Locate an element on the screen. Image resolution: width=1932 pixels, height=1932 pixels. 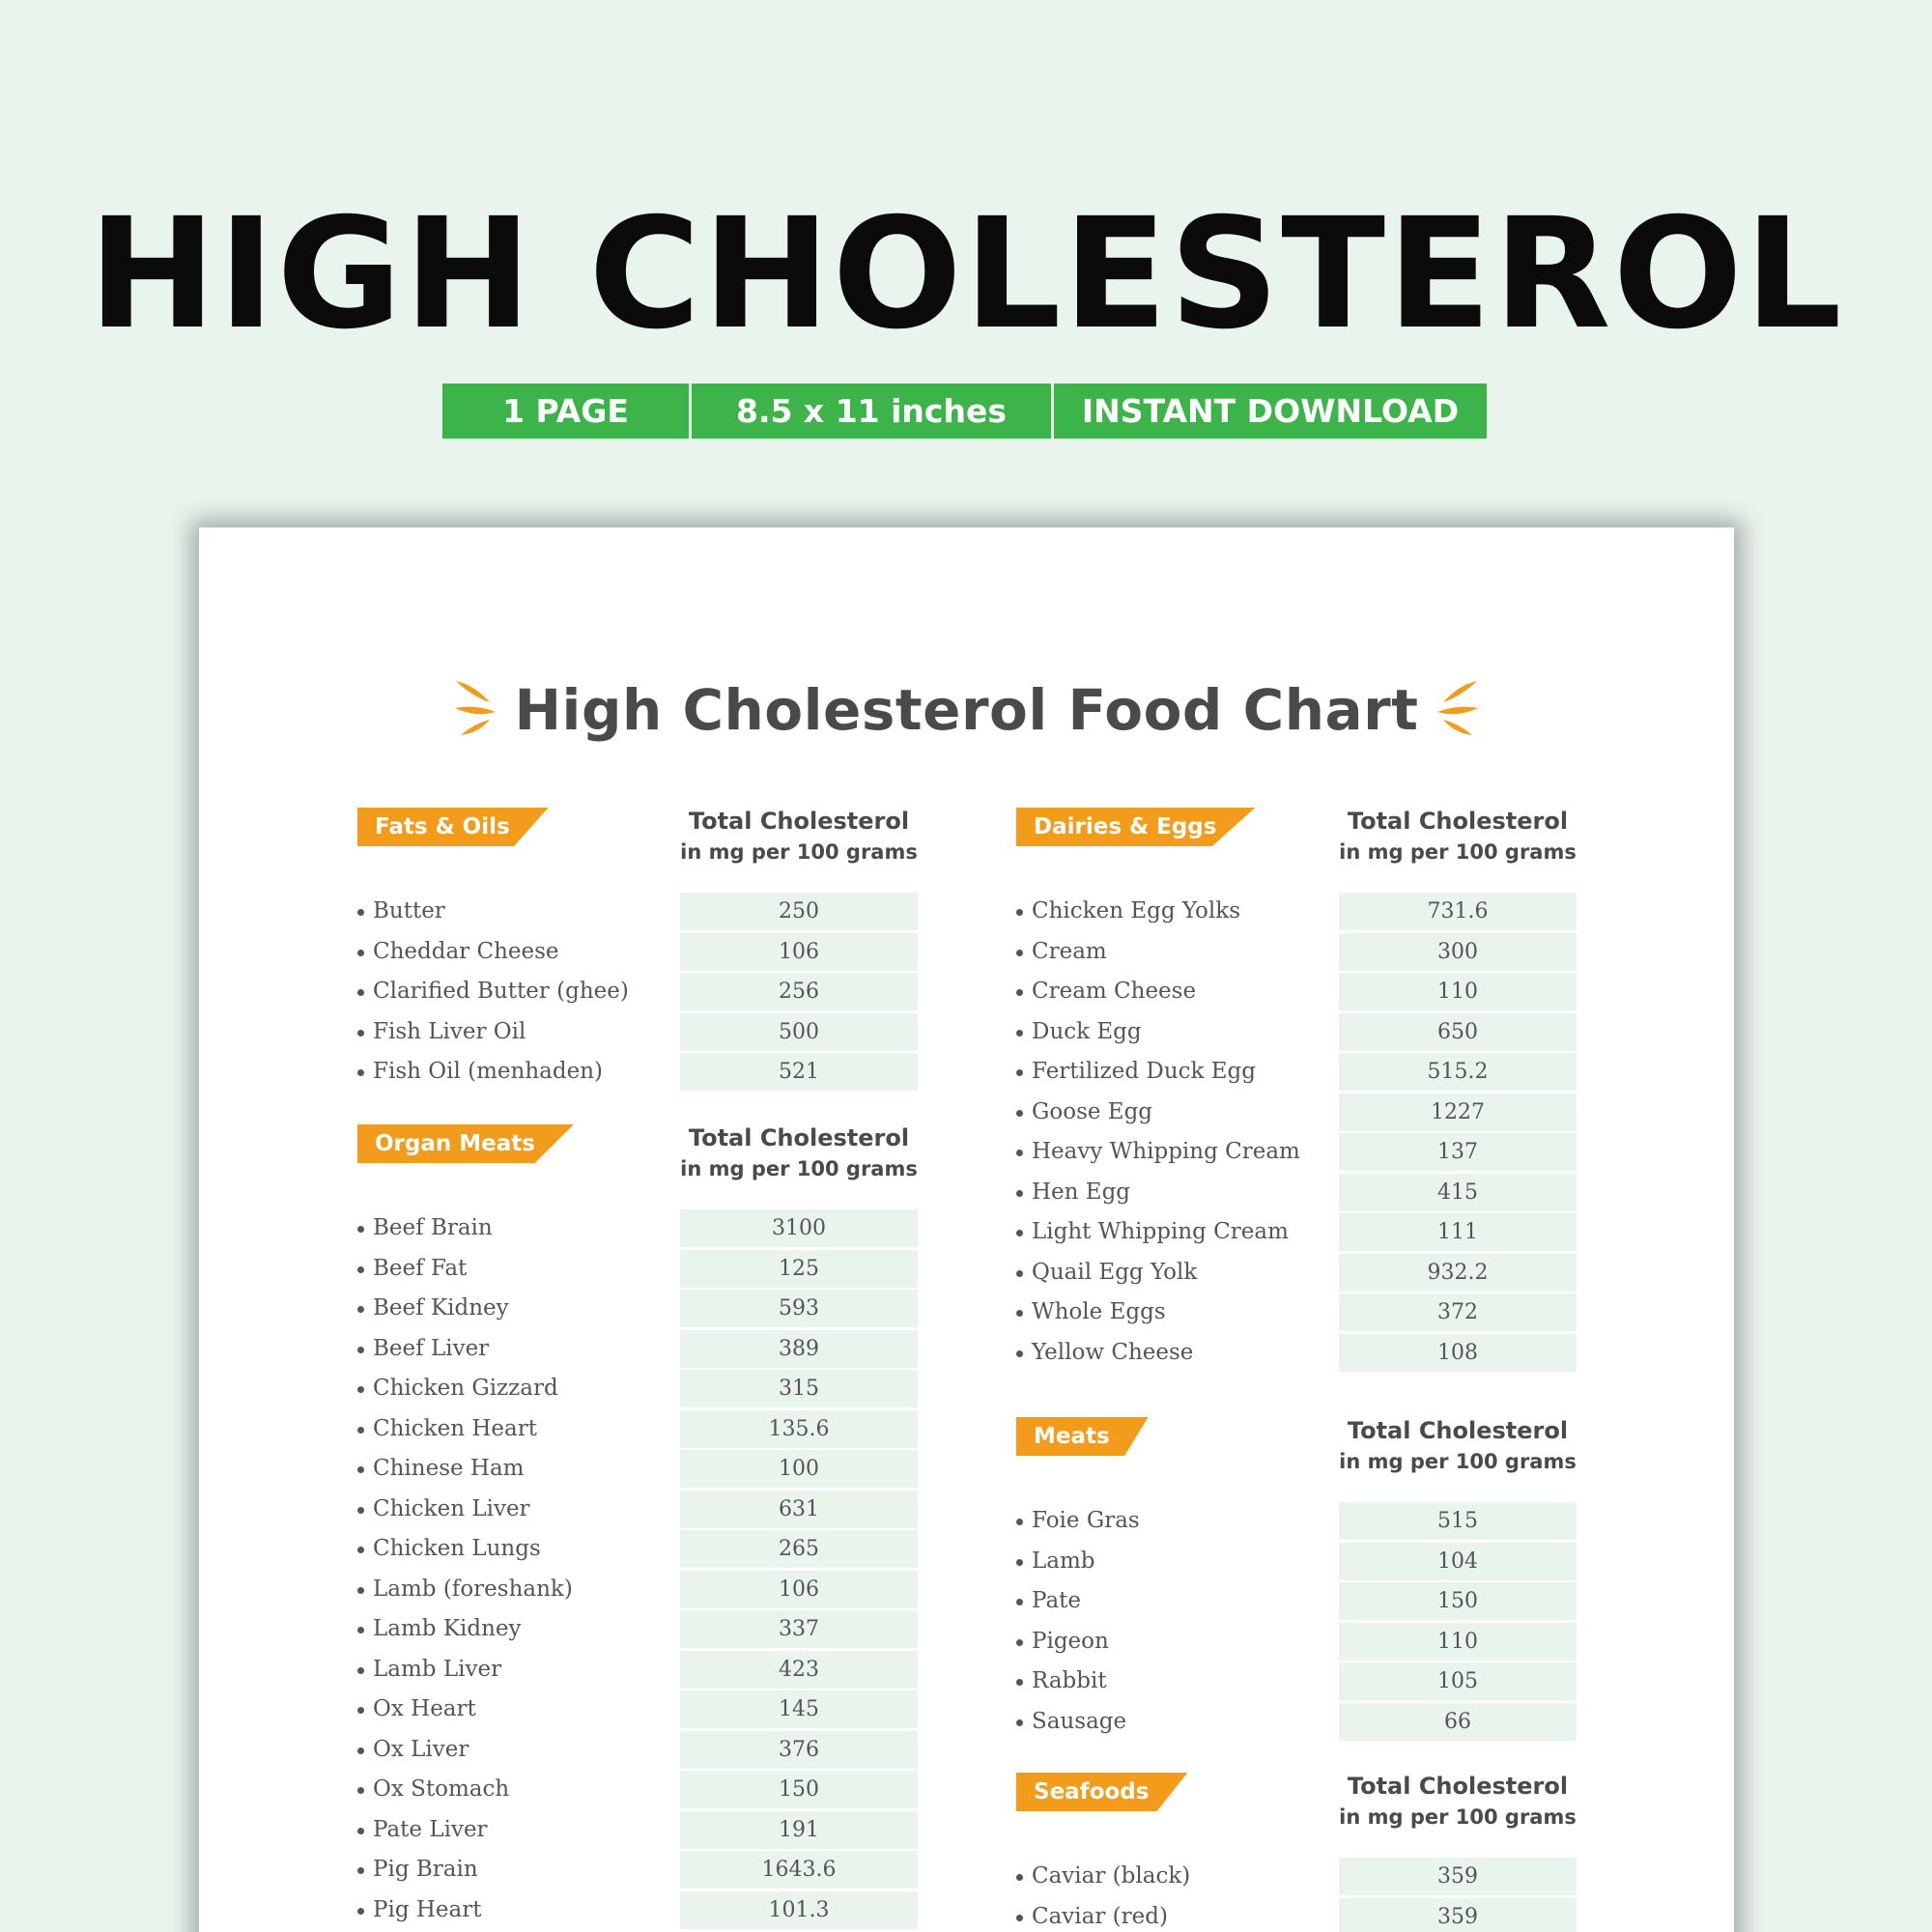
feature-size: 8.5 x 11 inches is located at coordinates (873, 411).